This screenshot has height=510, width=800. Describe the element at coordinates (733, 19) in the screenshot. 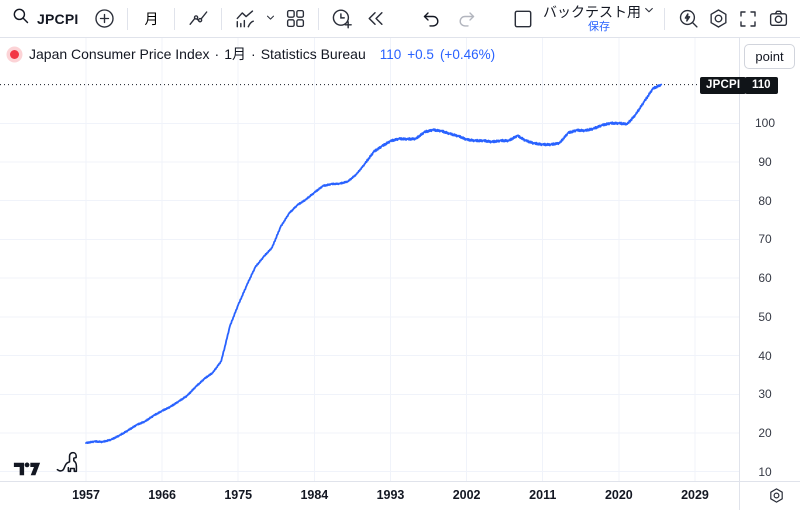

I see `toolbar-right-icons` at that location.